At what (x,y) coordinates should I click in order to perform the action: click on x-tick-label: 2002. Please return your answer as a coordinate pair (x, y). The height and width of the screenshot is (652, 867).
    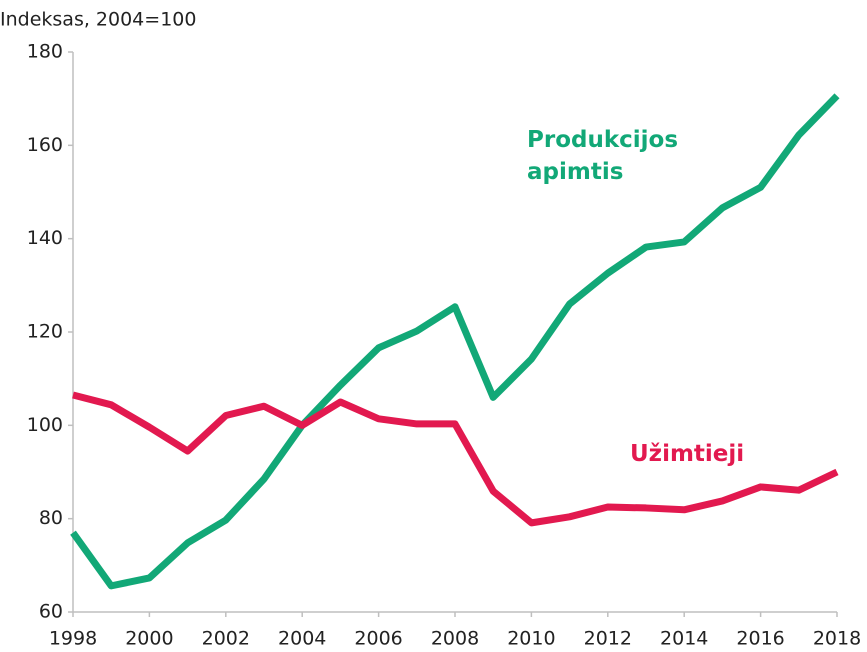
    Looking at the image, I should click on (226, 639).